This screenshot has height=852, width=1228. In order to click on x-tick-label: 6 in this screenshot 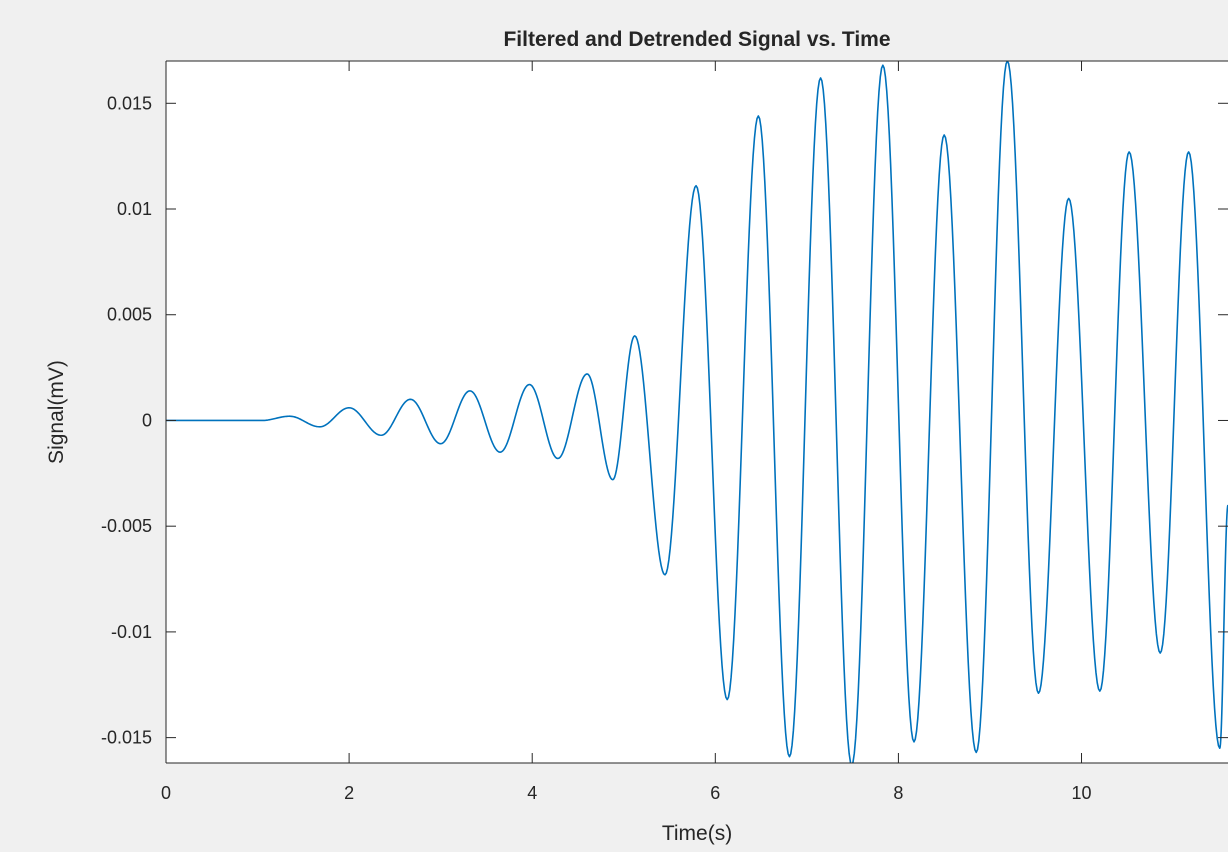, I will do `click(715, 793)`.